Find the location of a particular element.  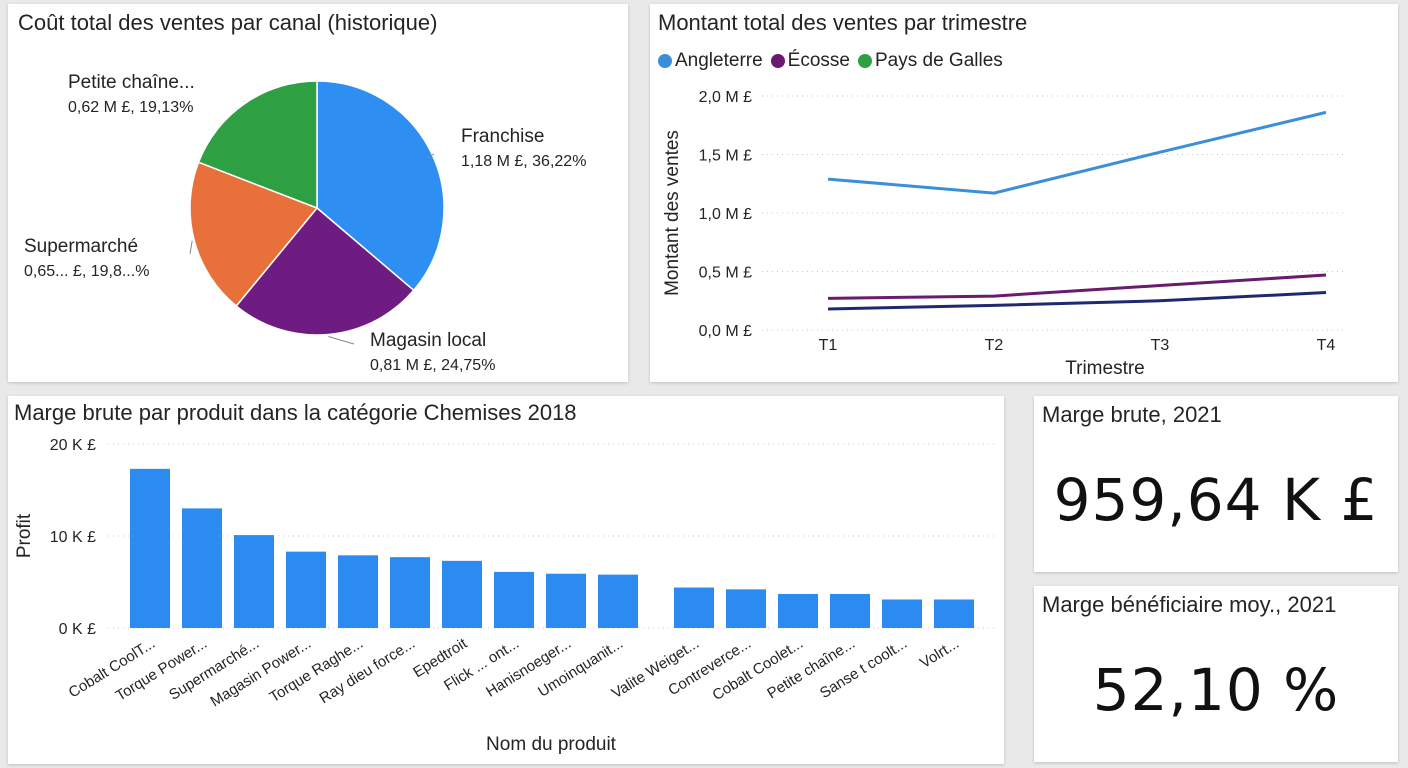

y-tick-label: 2,0 M £ is located at coordinates (725, 97).